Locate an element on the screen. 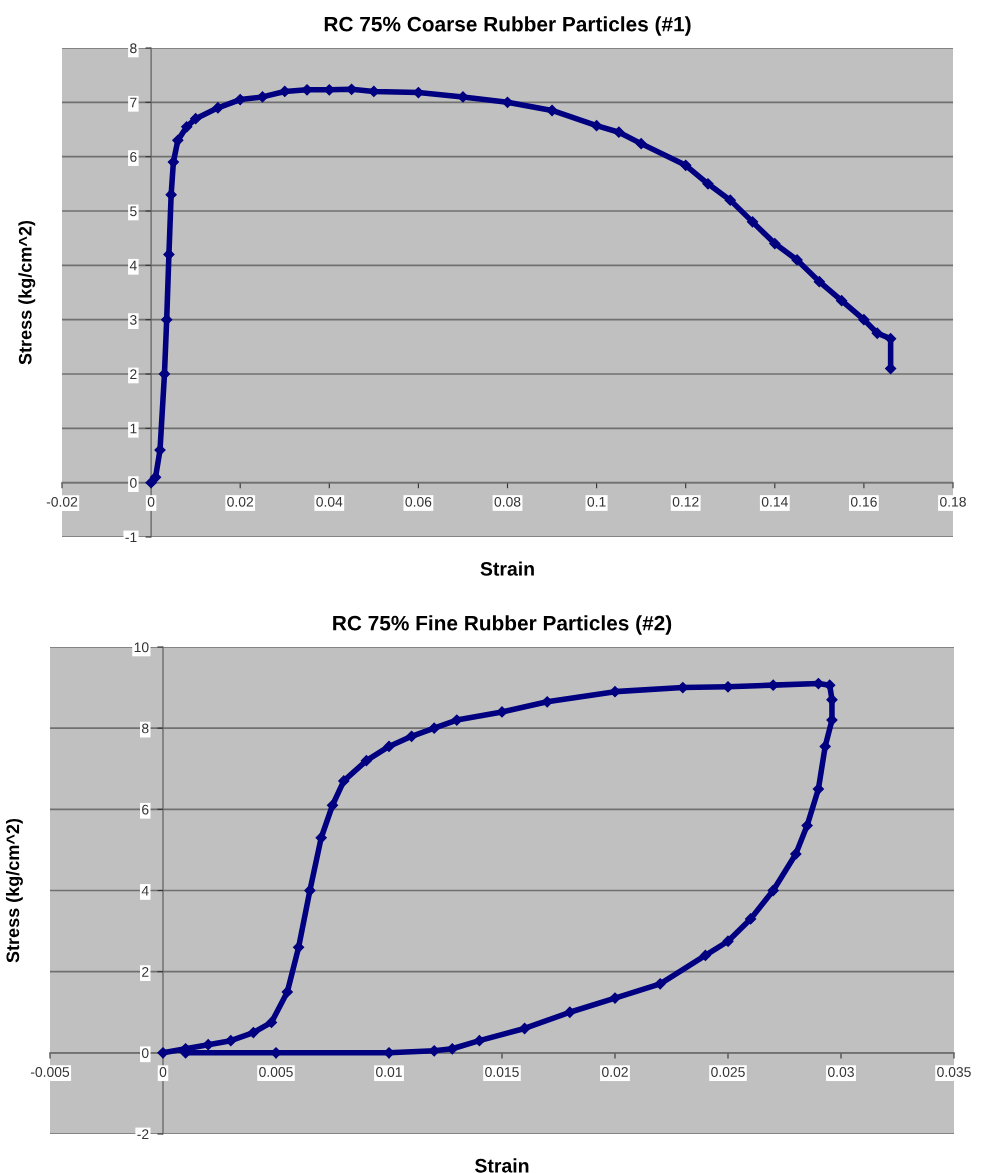  x-tick-label: 0.06 is located at coordinates (418, 501).